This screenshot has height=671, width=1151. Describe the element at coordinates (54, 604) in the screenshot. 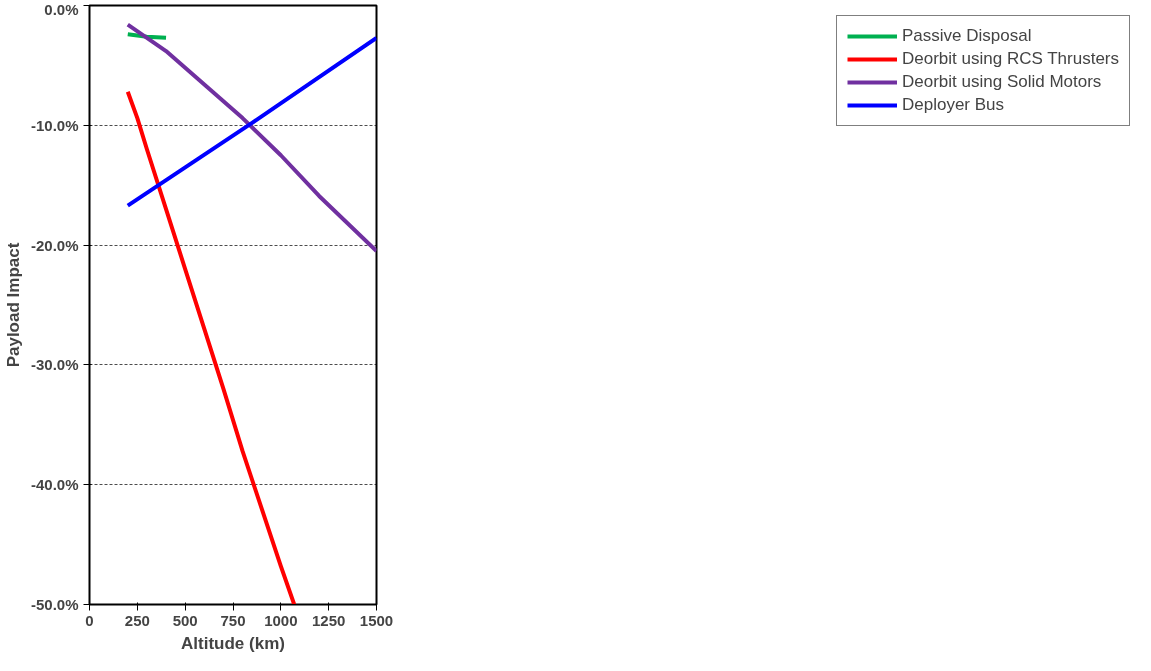

I see `y-tick-label: -50.0%` at that location.